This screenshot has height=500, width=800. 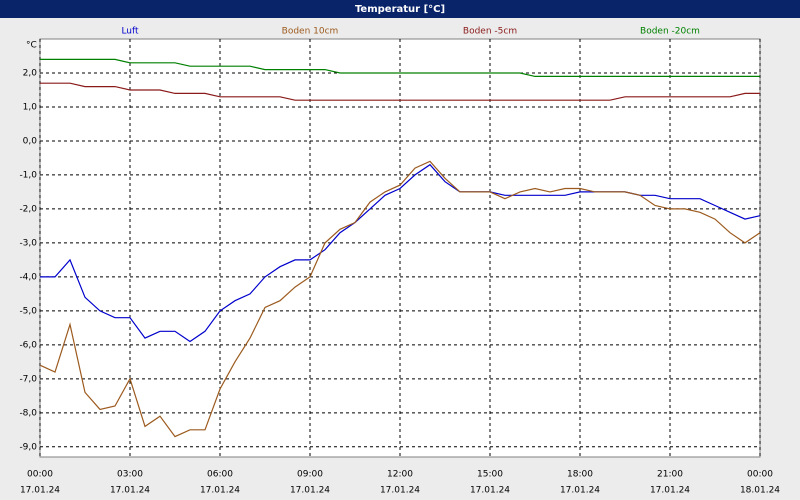 What do you see at coordinates (28, 447) in the screenshot?
I see `y-tick-label: -9,0` at bounding box center [28, 447].